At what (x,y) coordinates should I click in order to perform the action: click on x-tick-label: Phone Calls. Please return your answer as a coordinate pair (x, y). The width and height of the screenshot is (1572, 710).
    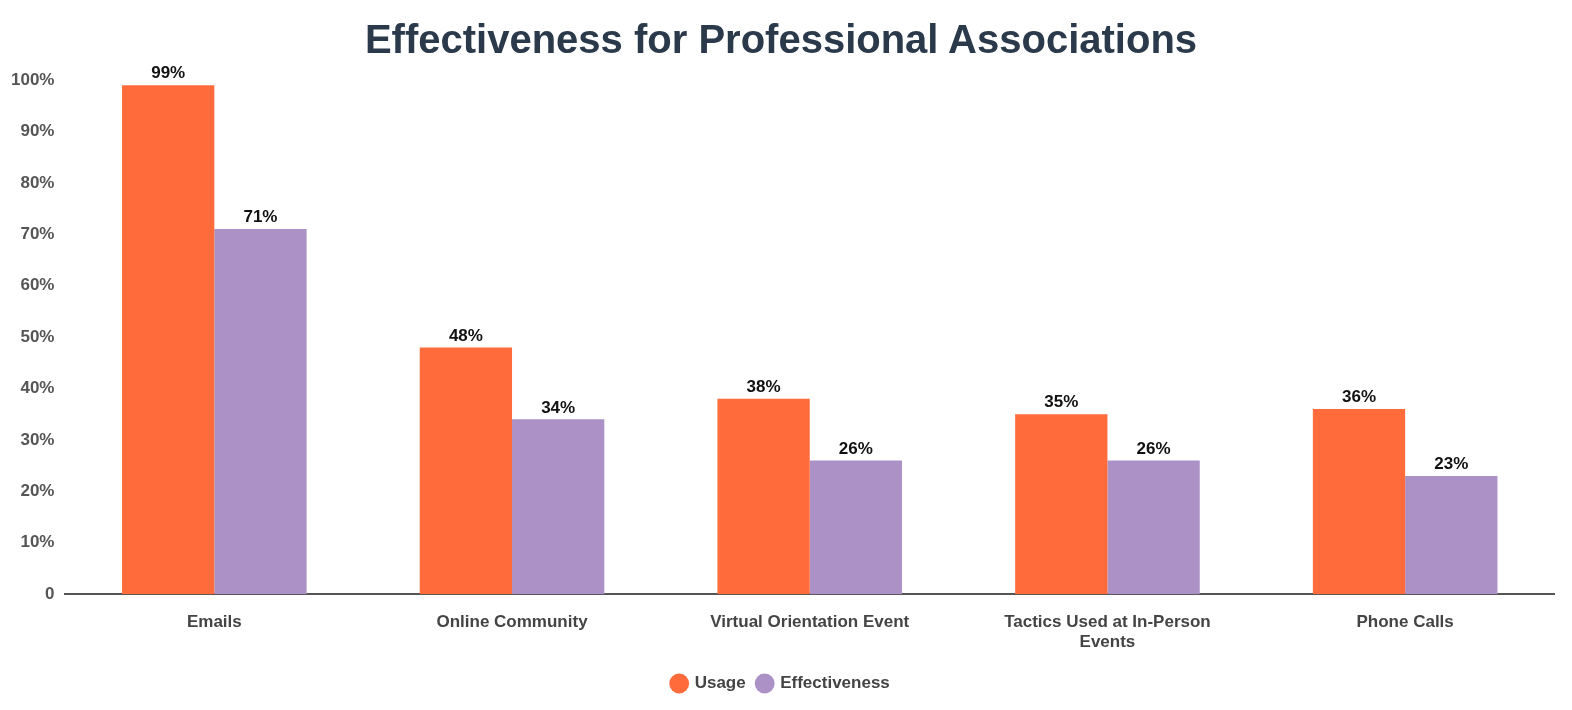
    Looking at the image, I should click on (1405, 622).